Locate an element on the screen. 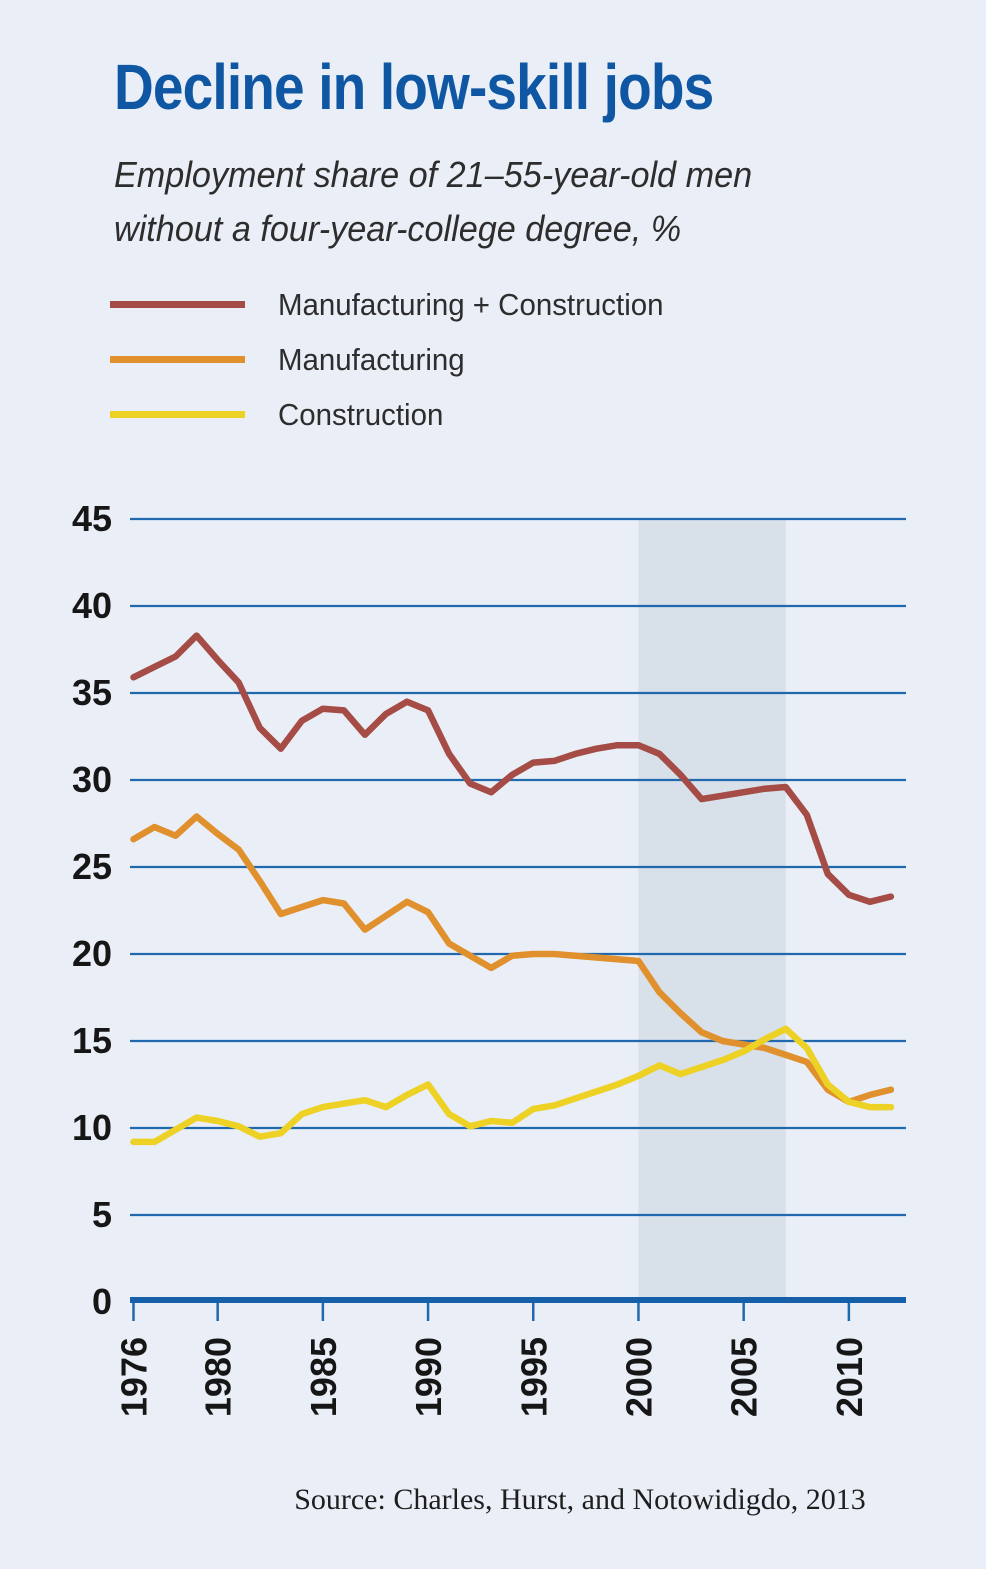 The width and height of the screenshot is (986, 1569). legend-item-construction: Construction is located at coordinates (397, 414).